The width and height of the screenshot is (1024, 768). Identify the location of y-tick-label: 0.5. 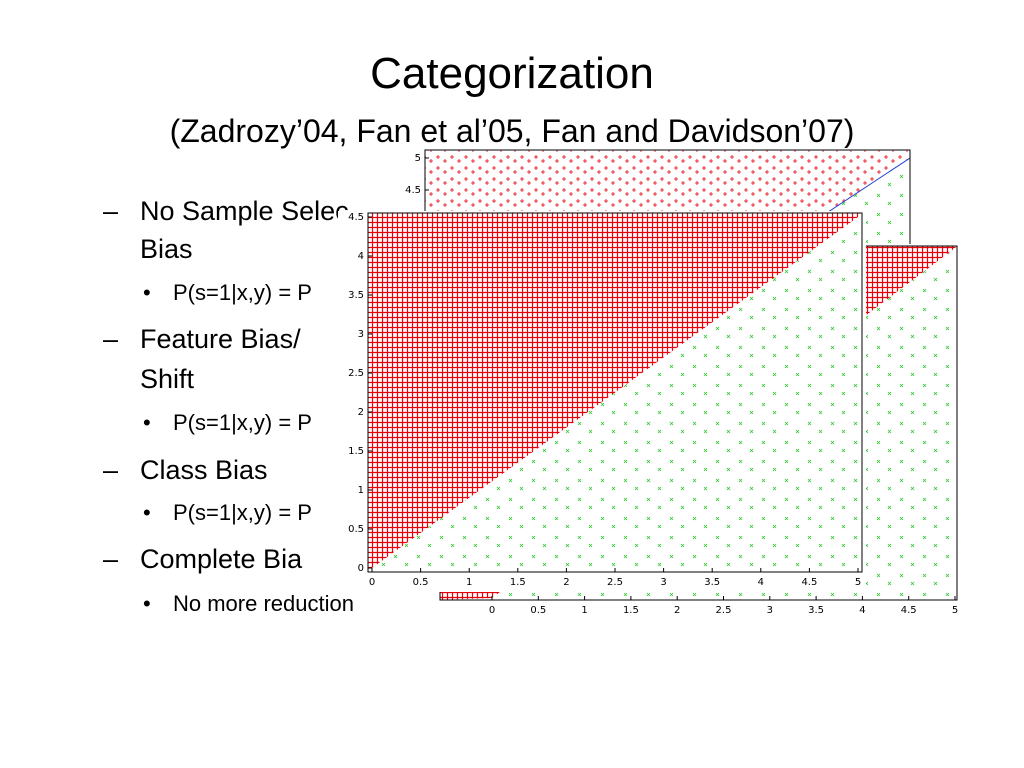
(356, 529).